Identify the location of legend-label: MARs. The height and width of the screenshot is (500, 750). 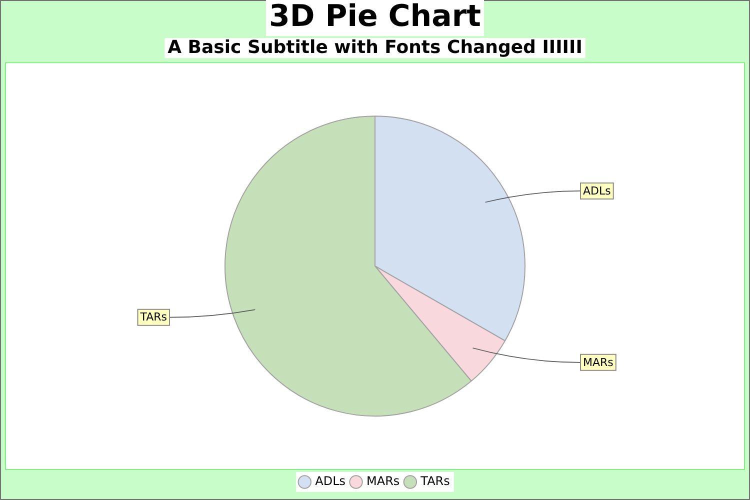
(383, 481).